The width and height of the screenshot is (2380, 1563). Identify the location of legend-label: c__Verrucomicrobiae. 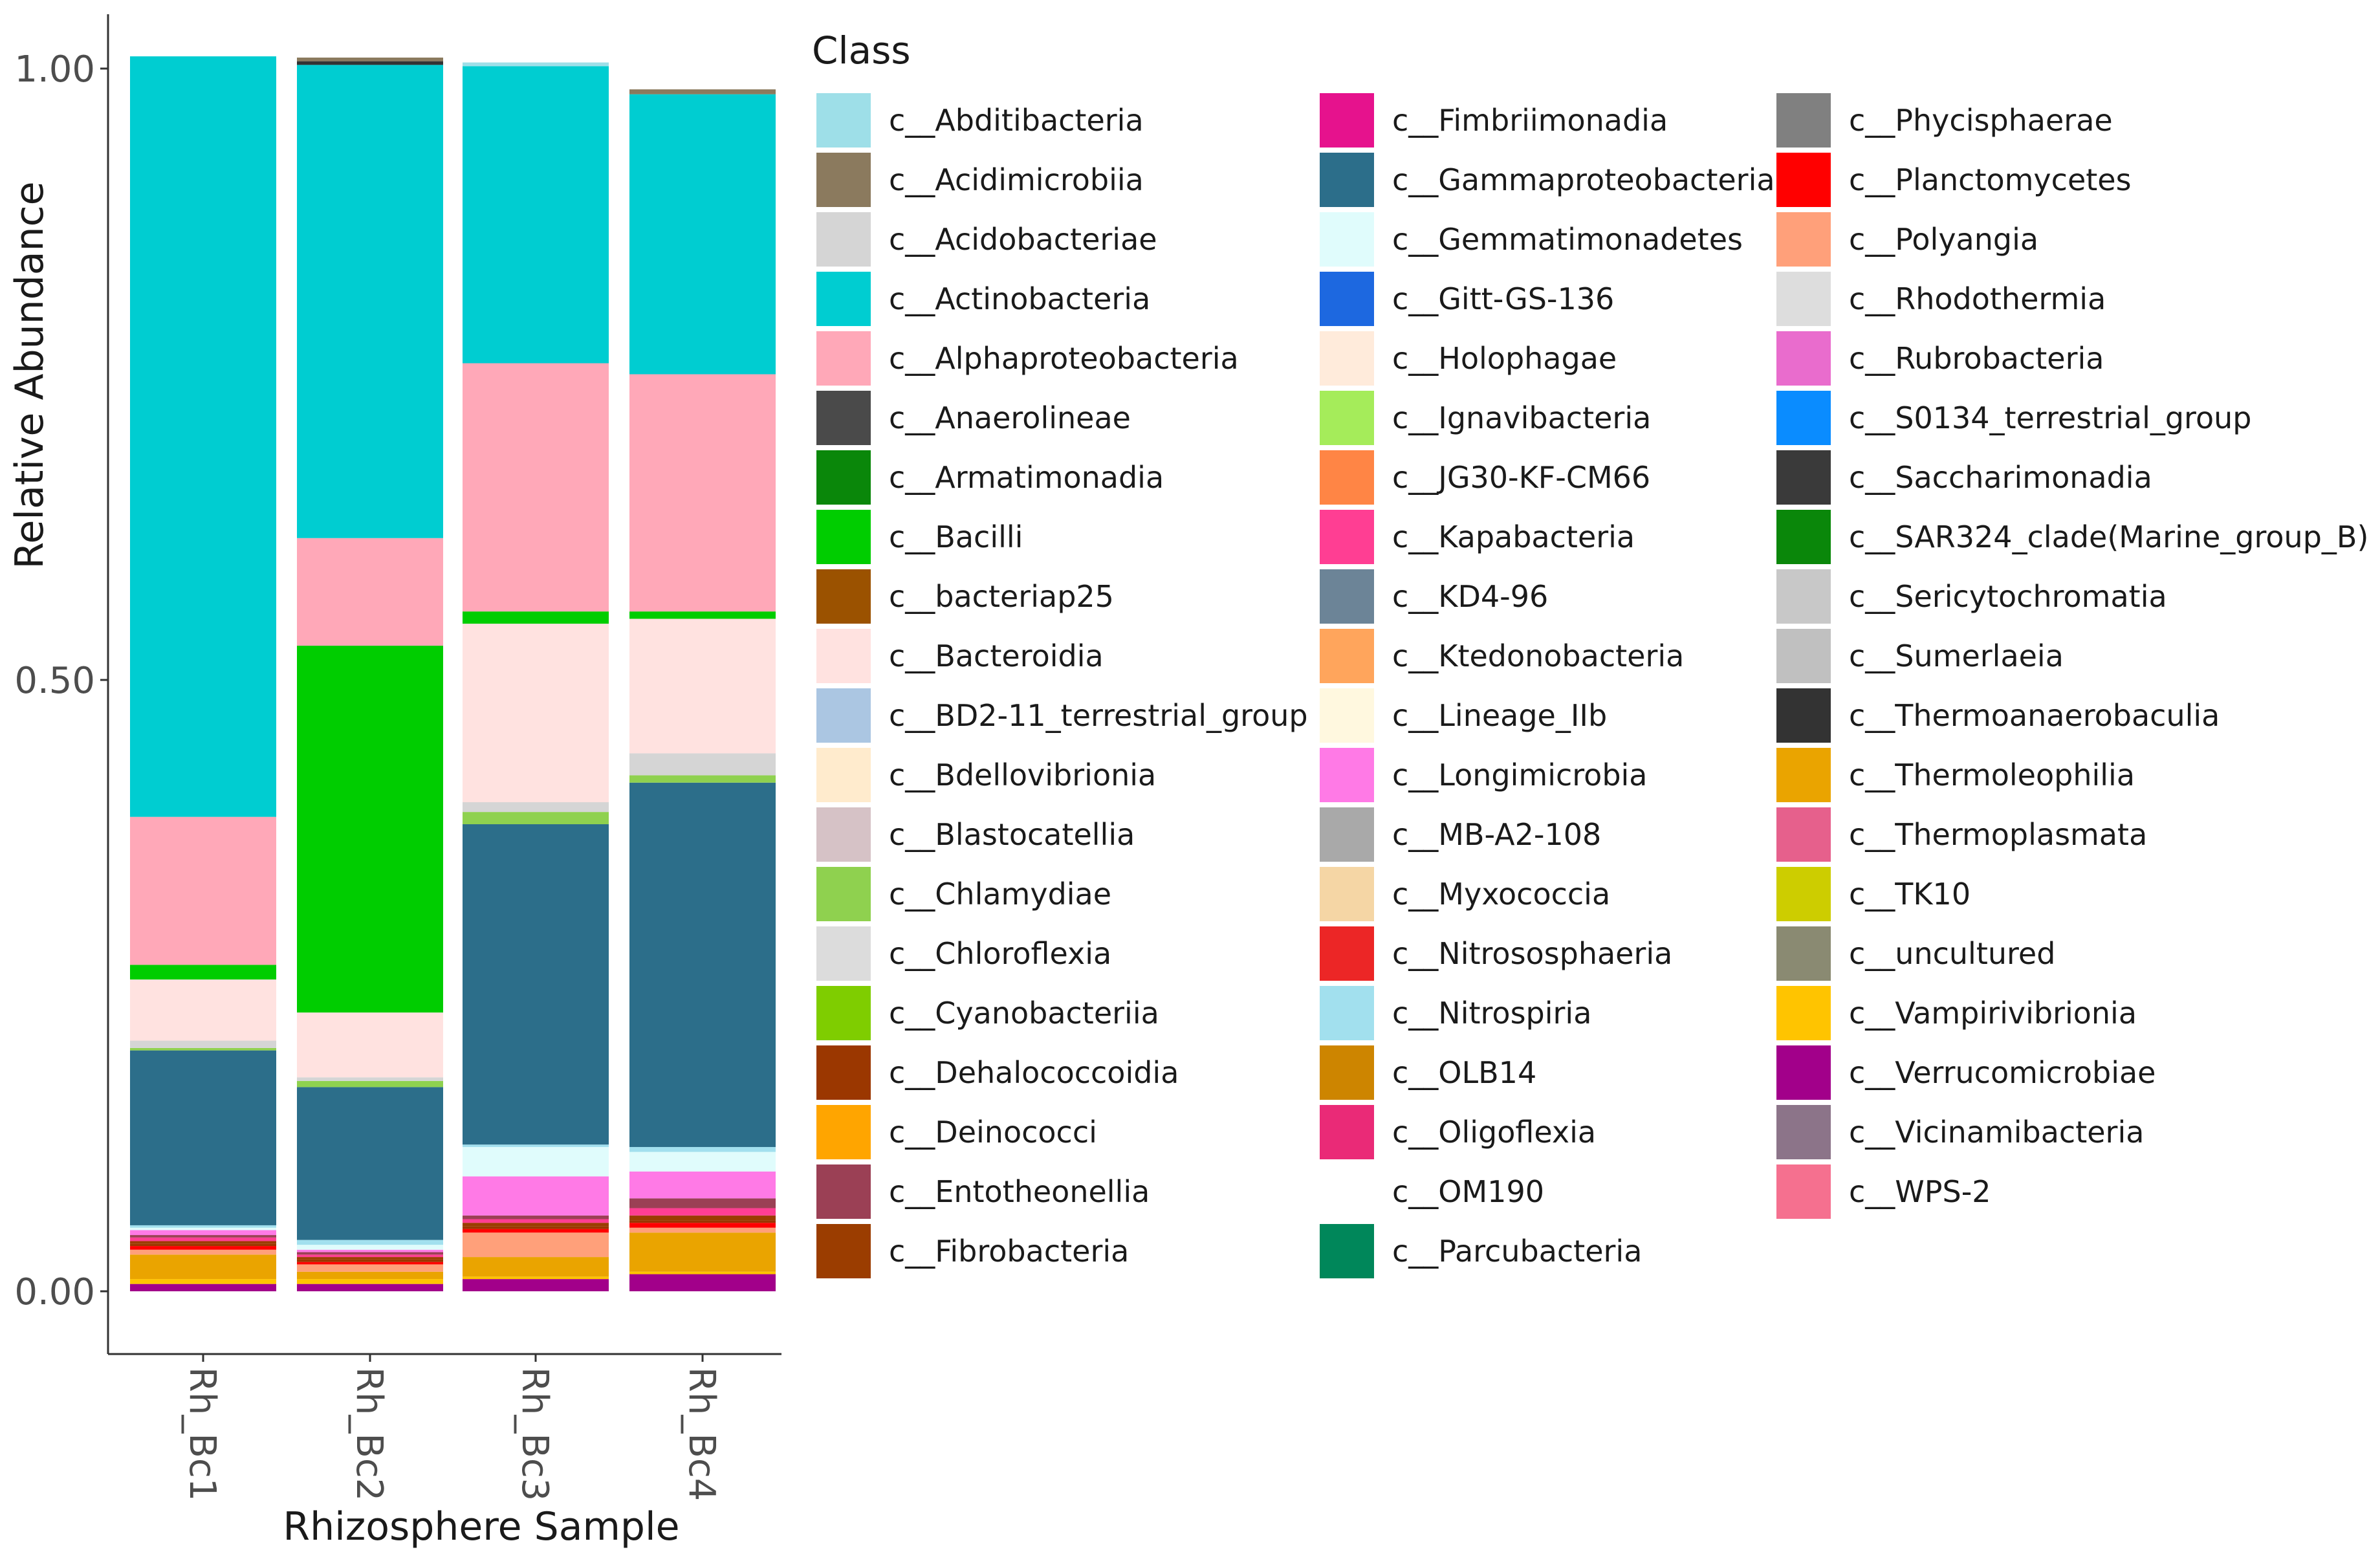
(2002, 1072).